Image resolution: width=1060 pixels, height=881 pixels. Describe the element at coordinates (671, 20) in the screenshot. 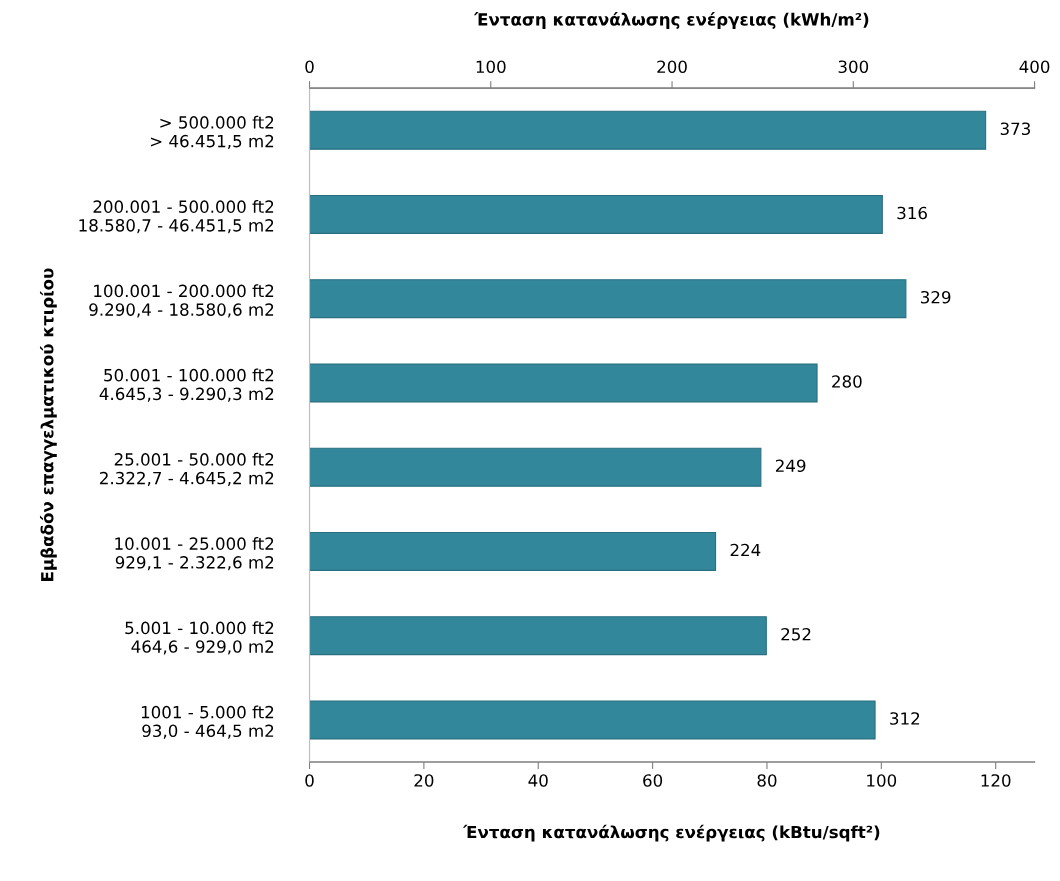

I see `x2-axis-title: Ένταση κατανάλωσης ενέργειας (kWh/m²)` at that location.